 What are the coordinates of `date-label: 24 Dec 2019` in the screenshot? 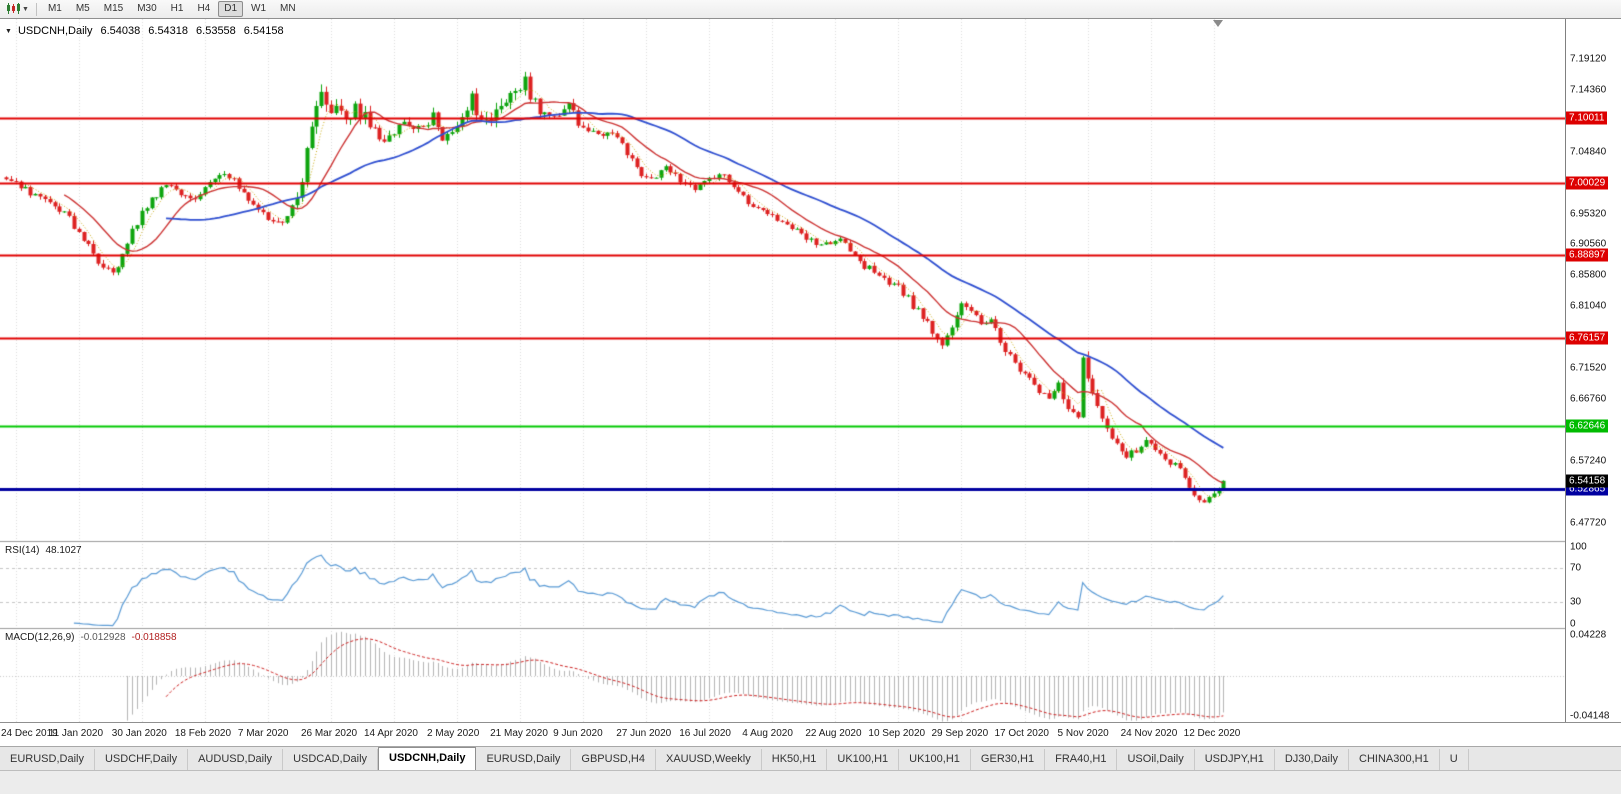 It's located at (29, 733).